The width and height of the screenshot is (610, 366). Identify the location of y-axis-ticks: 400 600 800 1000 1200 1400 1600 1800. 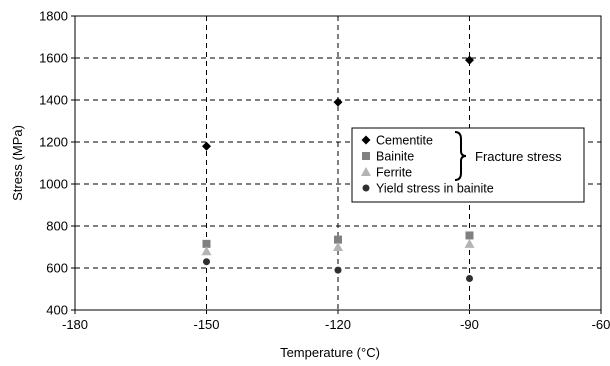
(57, 163).